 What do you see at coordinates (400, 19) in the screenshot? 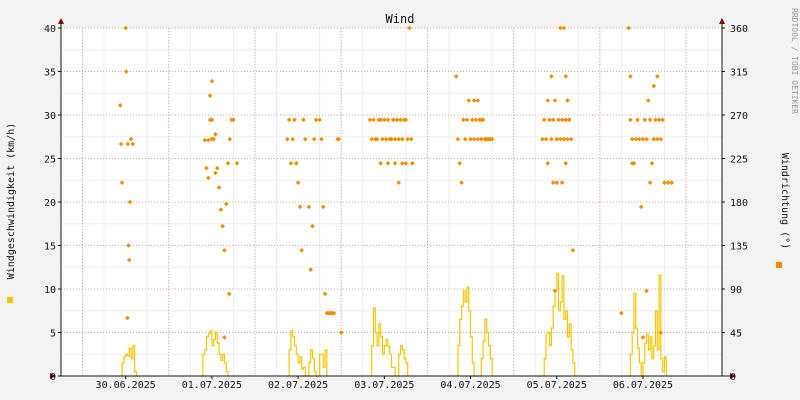
I see `chart-title: Wind` at bounding box center [400, 19].